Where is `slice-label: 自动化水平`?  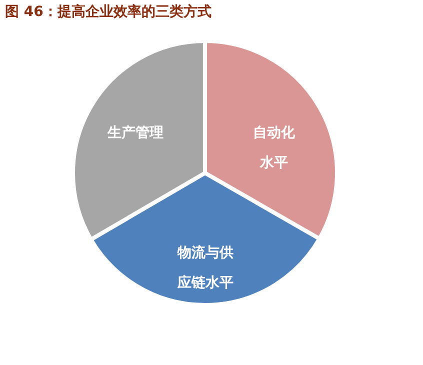
slice-label: 自动化水平 is located at coordinates (274, 147).